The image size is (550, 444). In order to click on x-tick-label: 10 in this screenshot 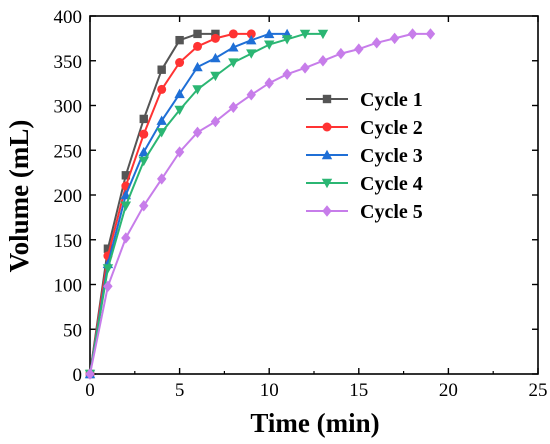, I will do `click(269, 390)`.